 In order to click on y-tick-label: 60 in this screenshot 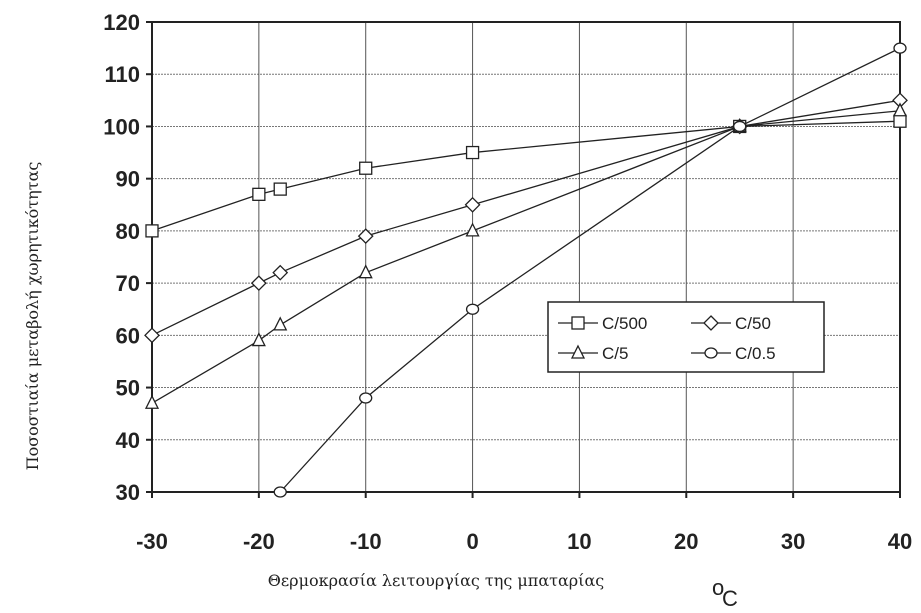, I will do `click(128, 335)`.